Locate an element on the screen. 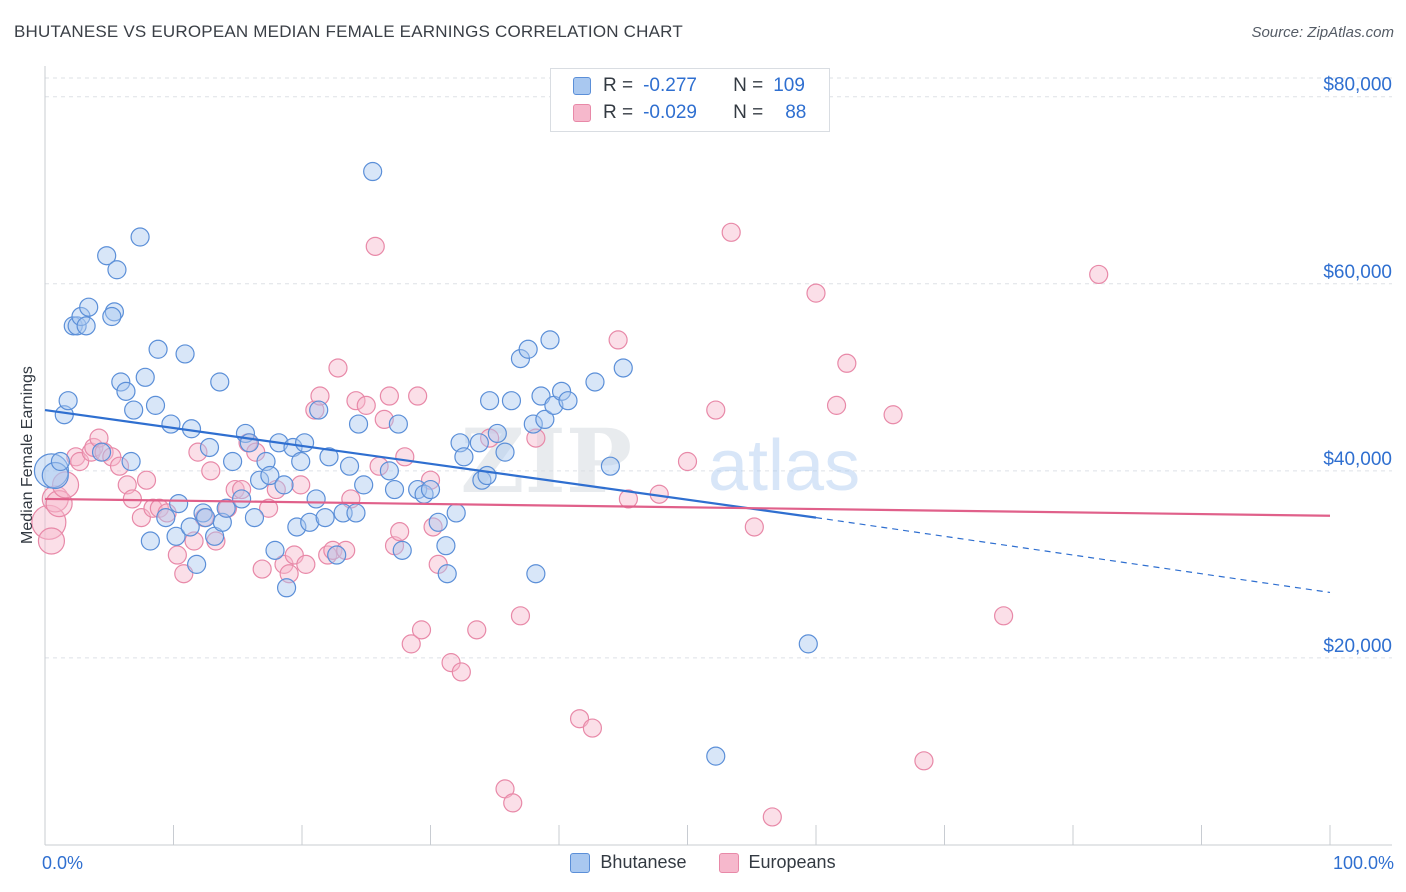 The width and height of the screenshot is (1406, 892). y-tick-label: $80,000 is located at coordinates (1357, 85).